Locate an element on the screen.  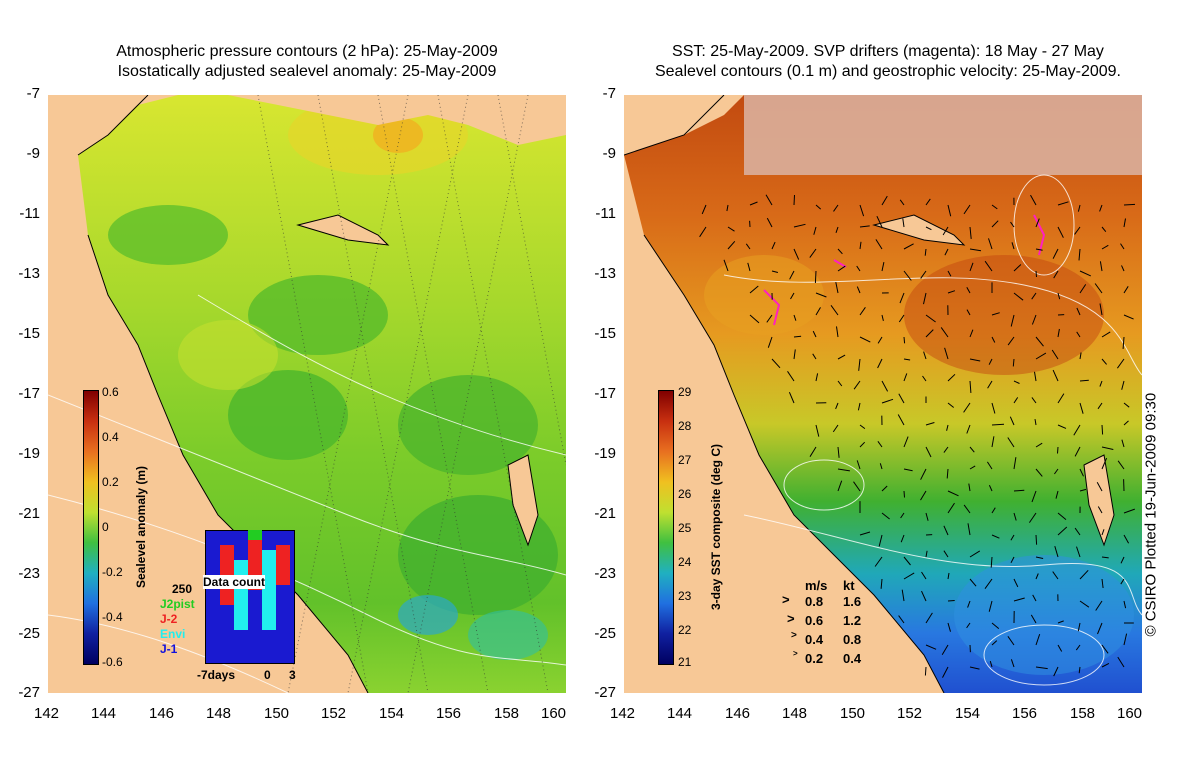
y-tick-label: -27 is located at coordinates (605, 692).